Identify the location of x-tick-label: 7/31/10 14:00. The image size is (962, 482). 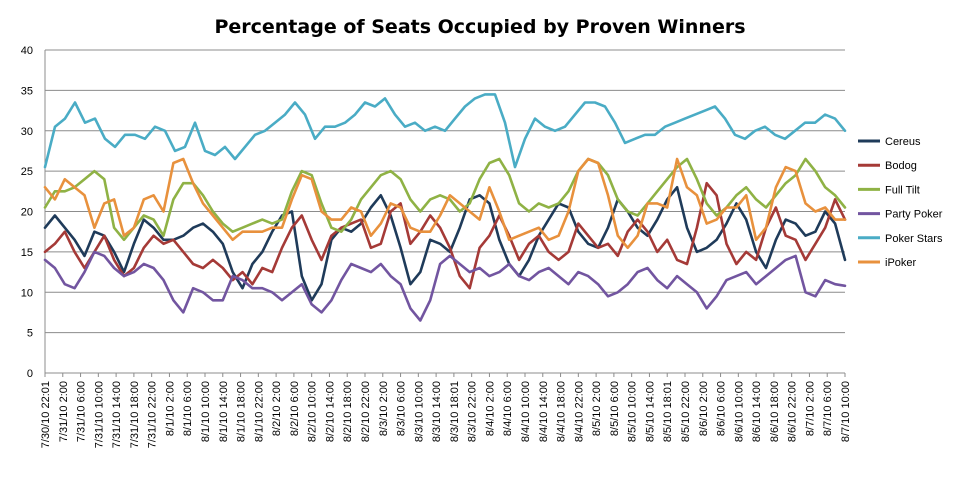
(117, 414).